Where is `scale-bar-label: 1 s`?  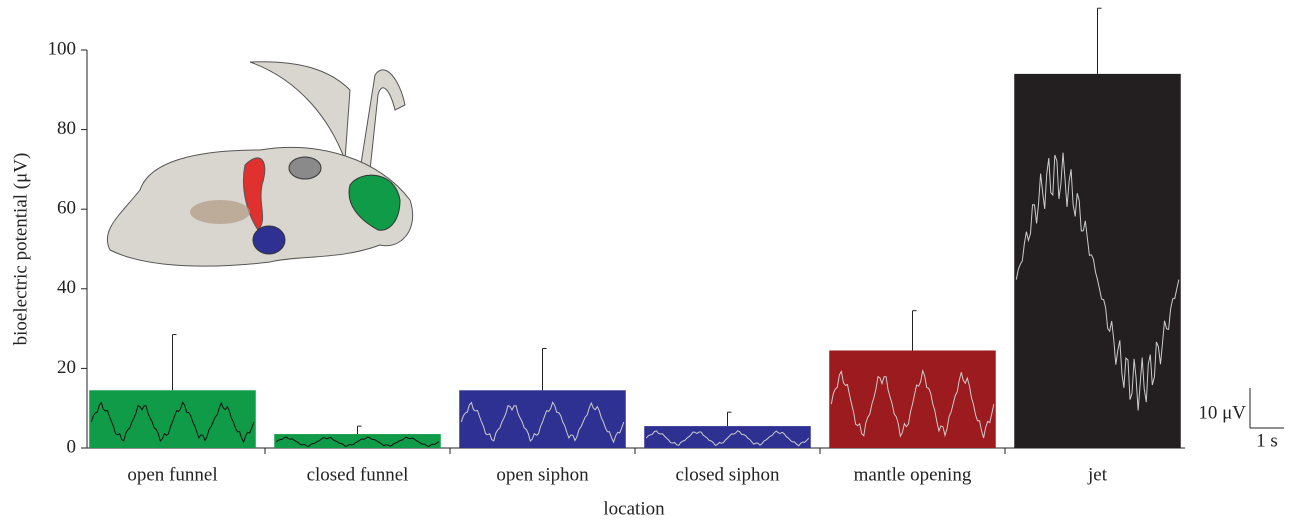 scale-bar-label: 1 s is located at coordinates (1267, 440).